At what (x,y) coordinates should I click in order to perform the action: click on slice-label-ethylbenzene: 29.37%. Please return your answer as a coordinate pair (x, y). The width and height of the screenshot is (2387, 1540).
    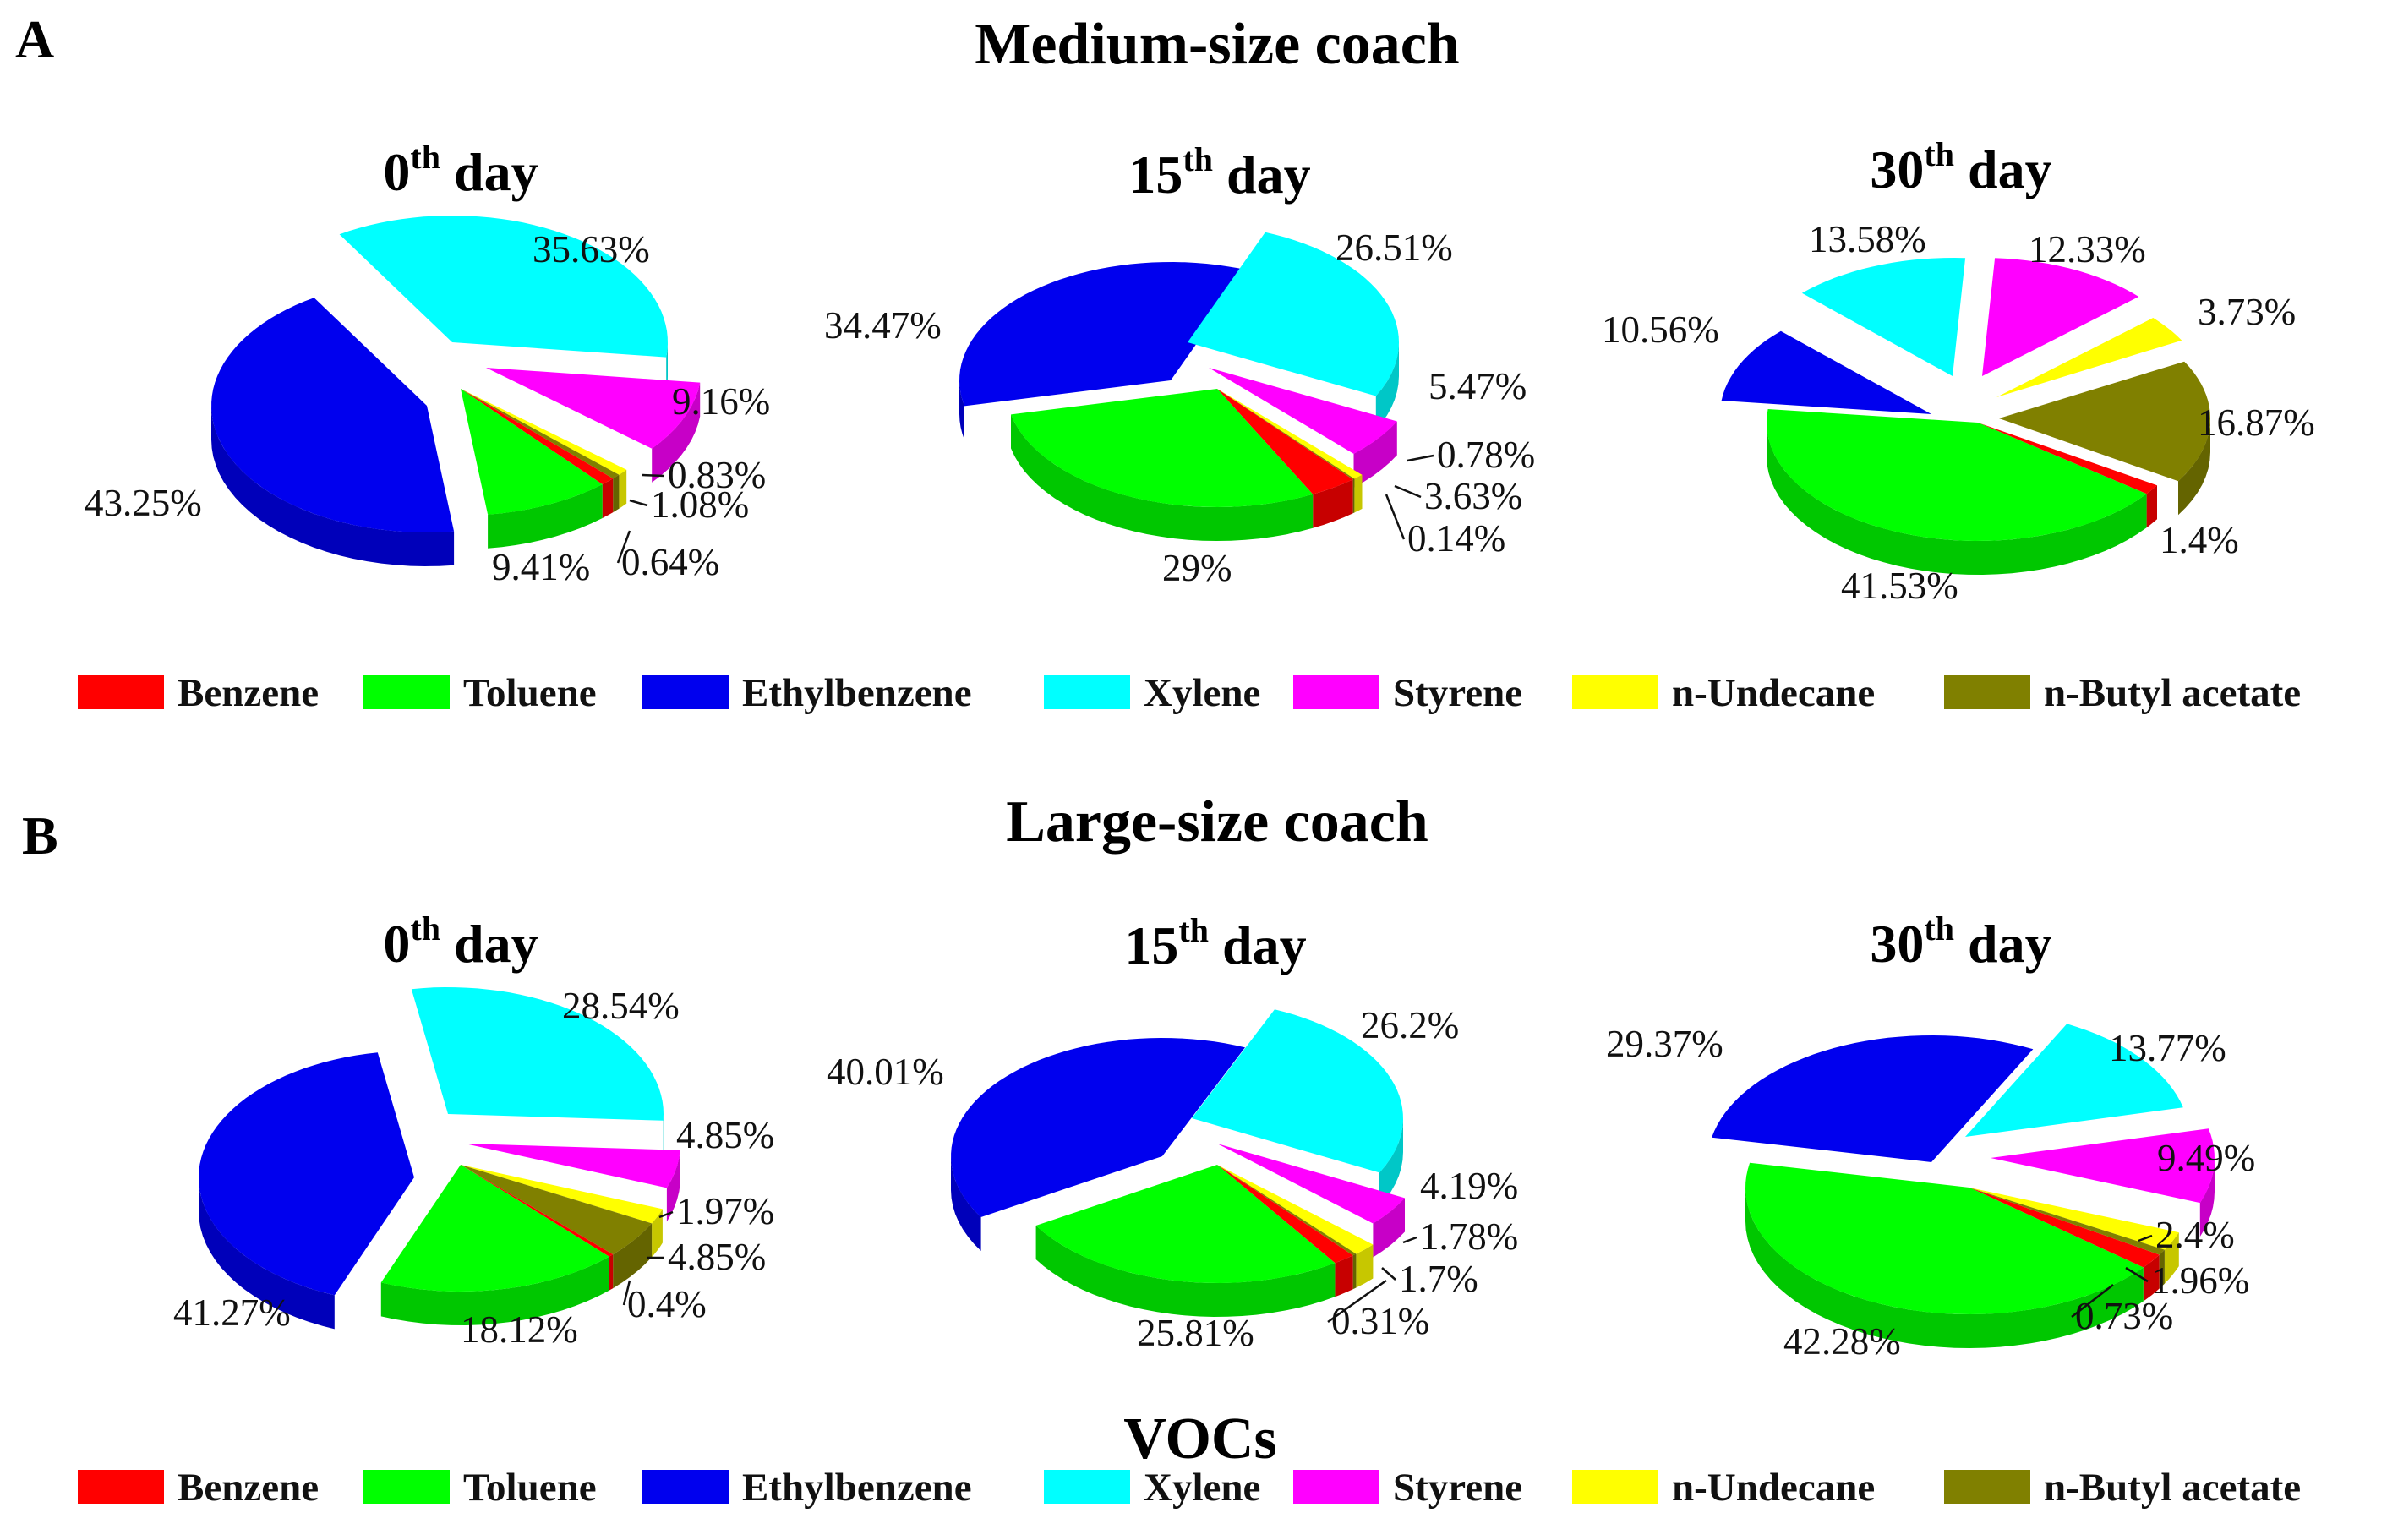
    Looking at the image, I should click on (1664, 1044).